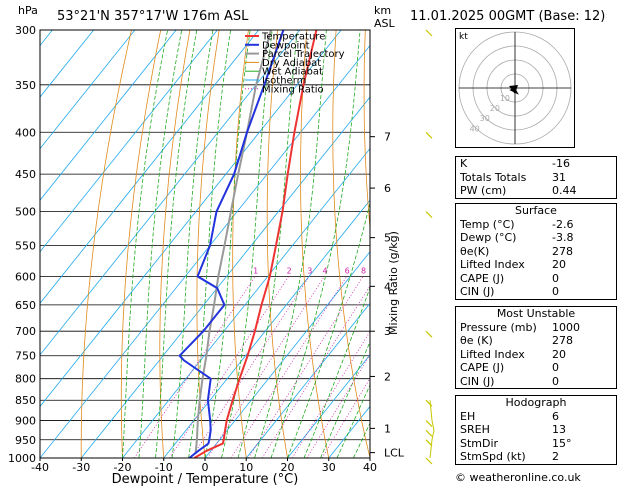 The image size is (629, 486). I want to click on table-row: Lifted Index 20, so click(536, 355).